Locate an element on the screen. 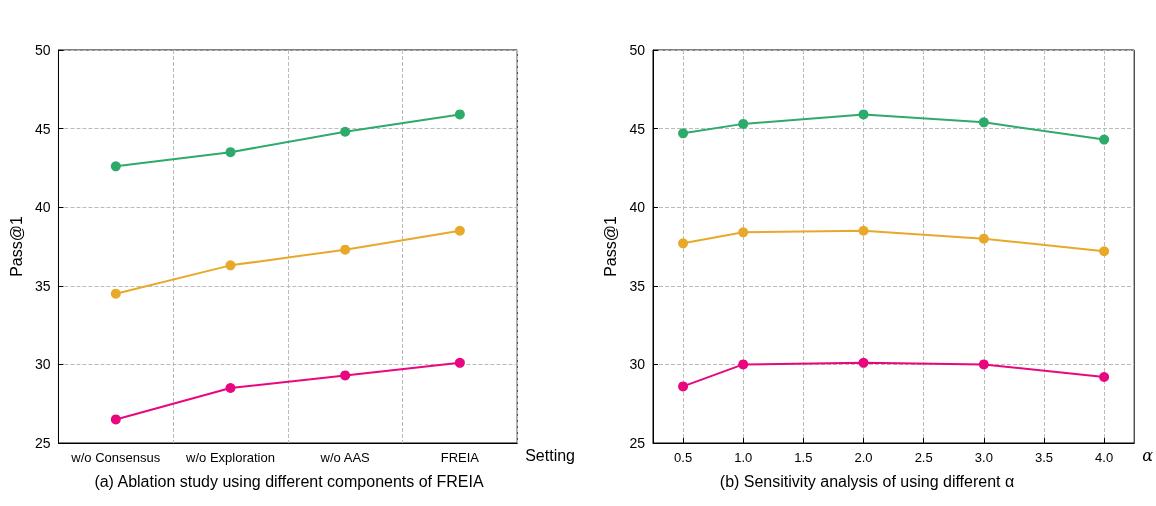  x-tick-label: w/o Exploration is located at coordinates (230, 457).